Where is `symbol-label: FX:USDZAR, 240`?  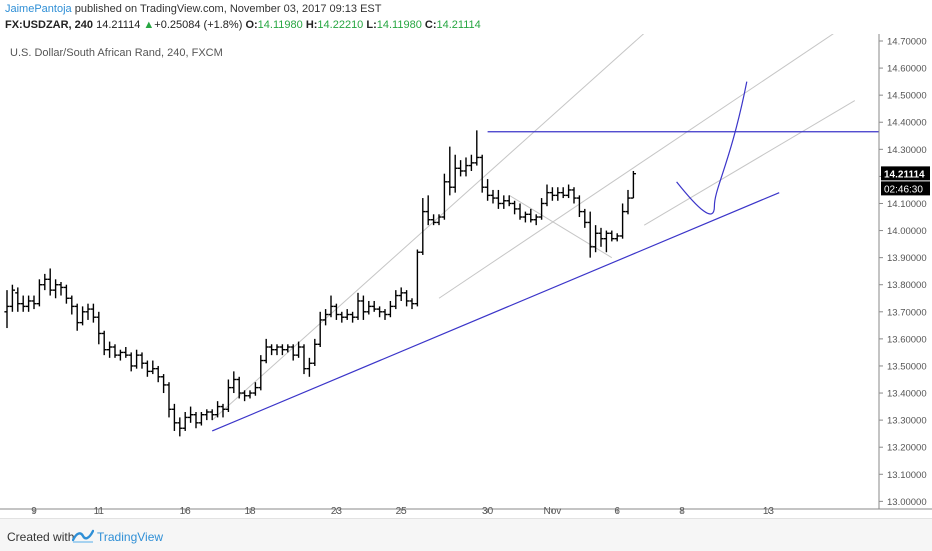 symbol-label: FX:USDZAR, 240 is located at coordinates (49, 25).